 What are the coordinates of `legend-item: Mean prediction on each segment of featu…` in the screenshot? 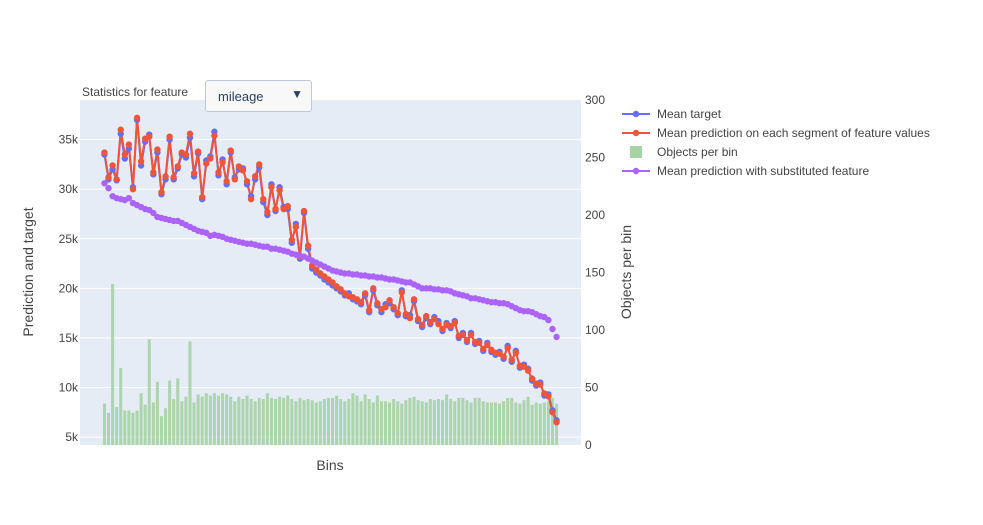 It's located at (776, 133).